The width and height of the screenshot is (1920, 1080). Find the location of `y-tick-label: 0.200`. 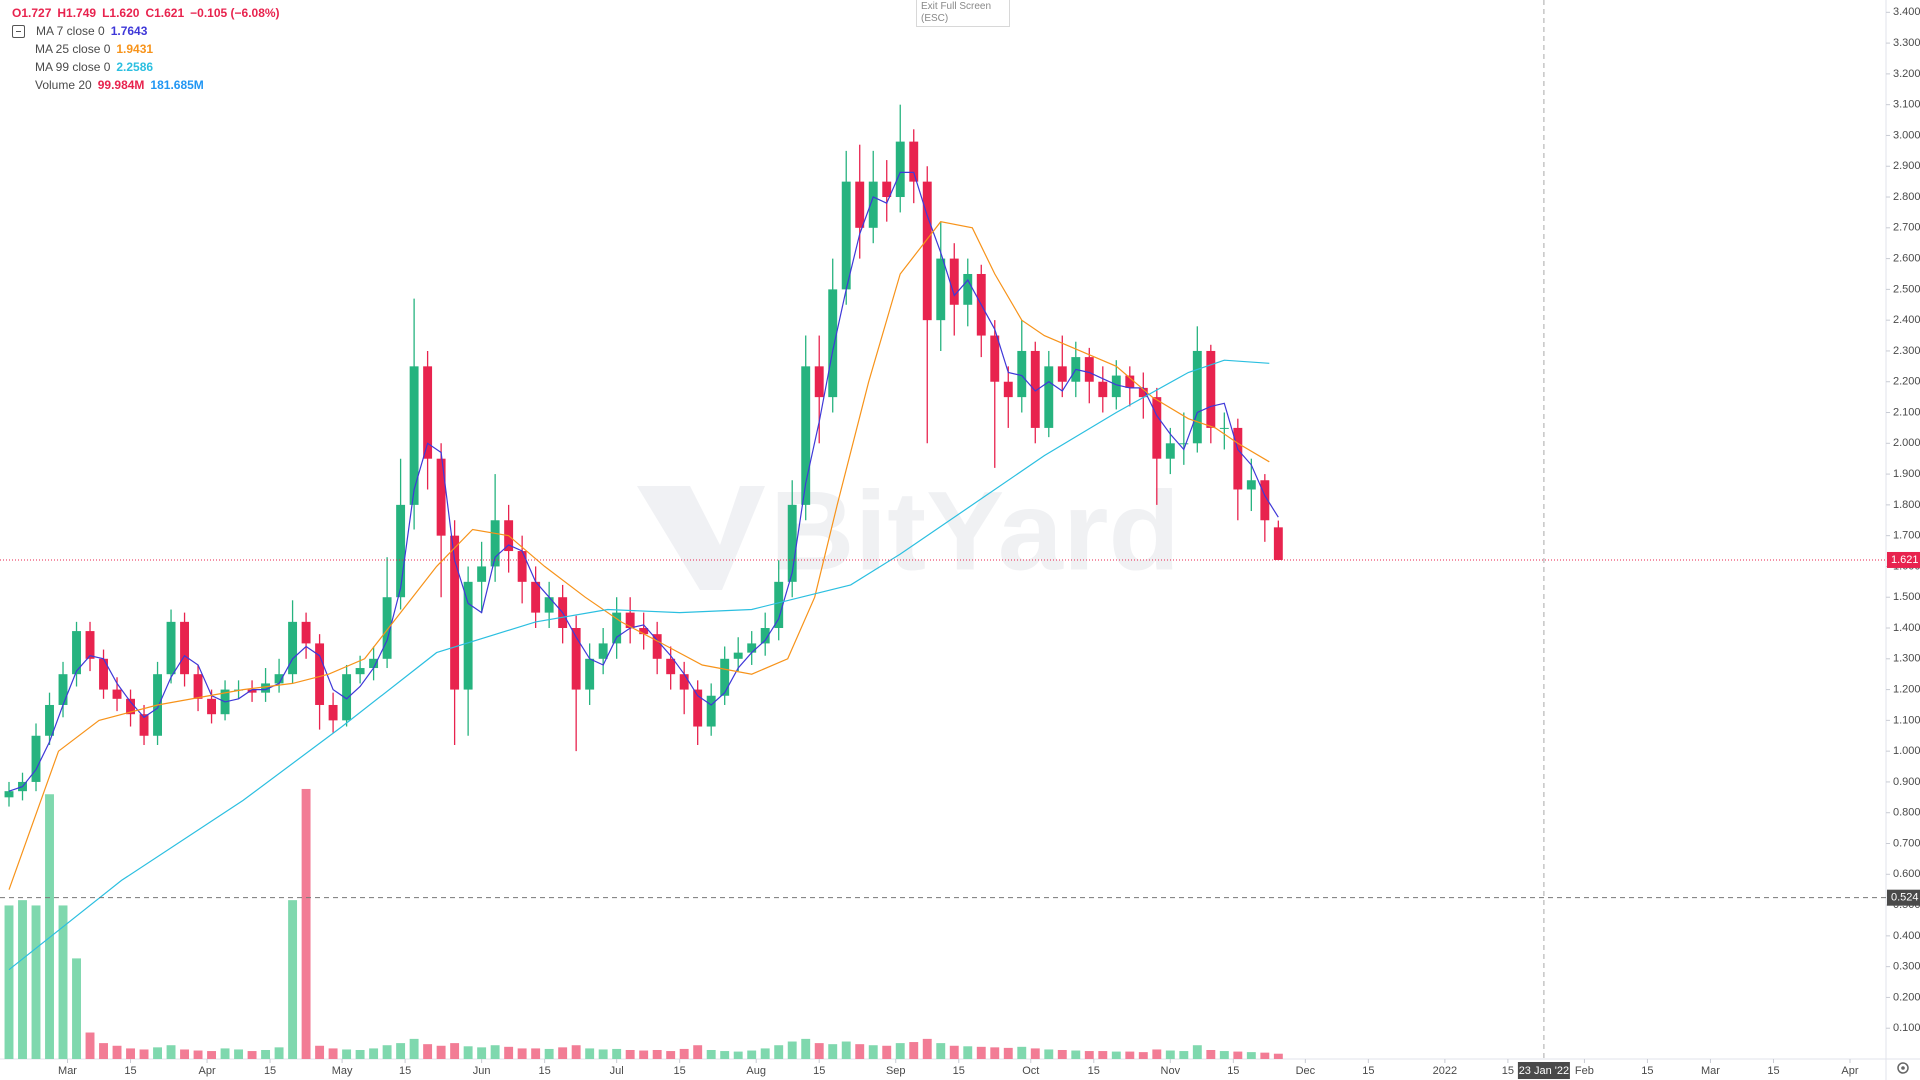

y-tick-label: 0.200 is located at coordinates (1906, 997).